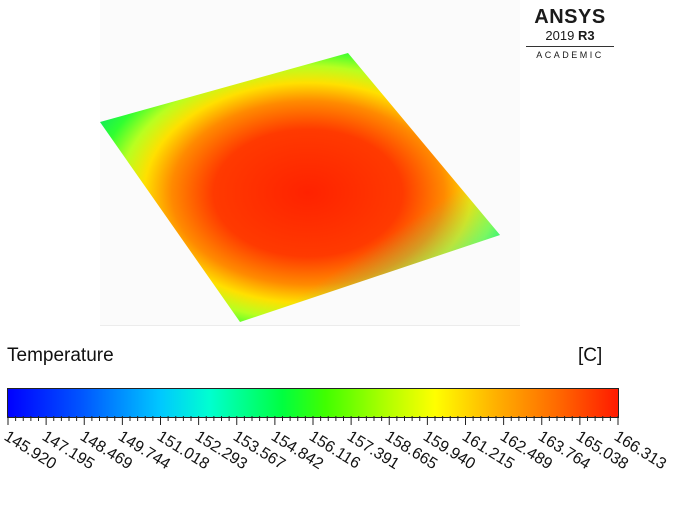 The height and width of the screenshot is (507, 682). I want to click on brand-version-release: R3, so click(586, 35).